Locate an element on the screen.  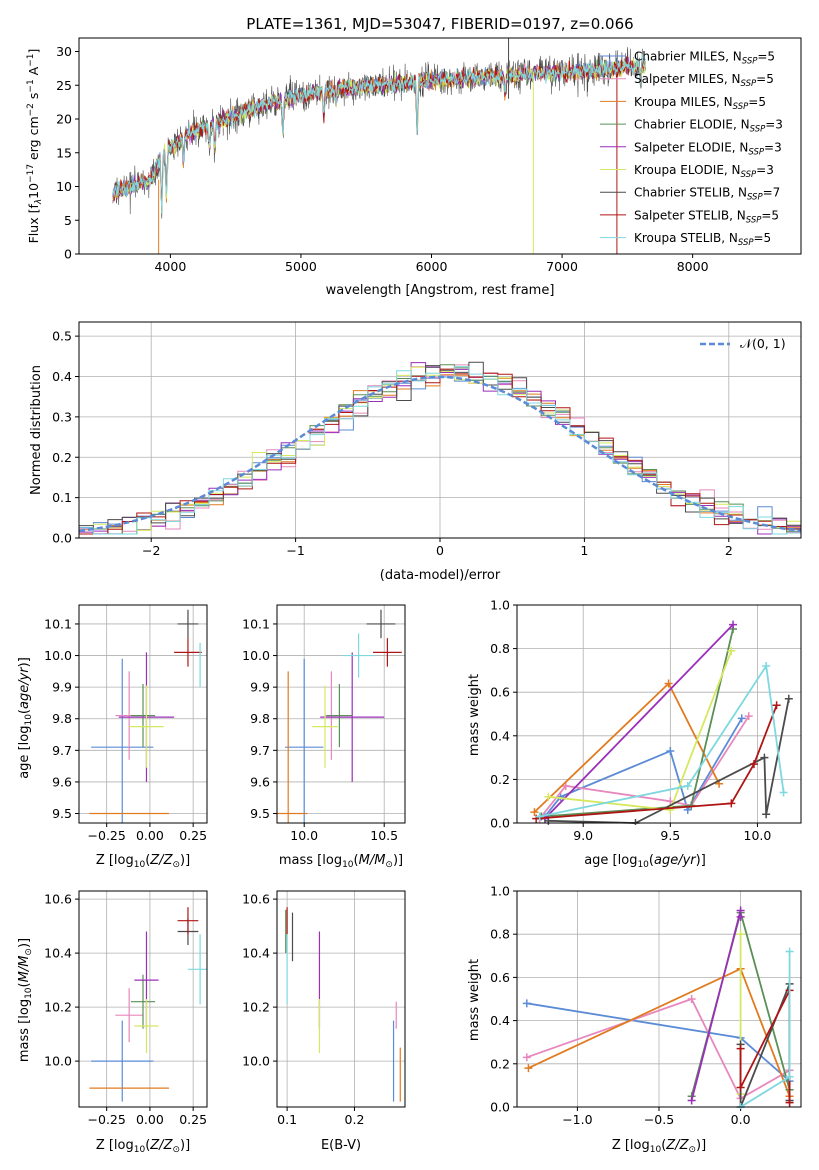
mass-vs-Z-ytick-label: 10.0 is located at coordinates (58, 1061).